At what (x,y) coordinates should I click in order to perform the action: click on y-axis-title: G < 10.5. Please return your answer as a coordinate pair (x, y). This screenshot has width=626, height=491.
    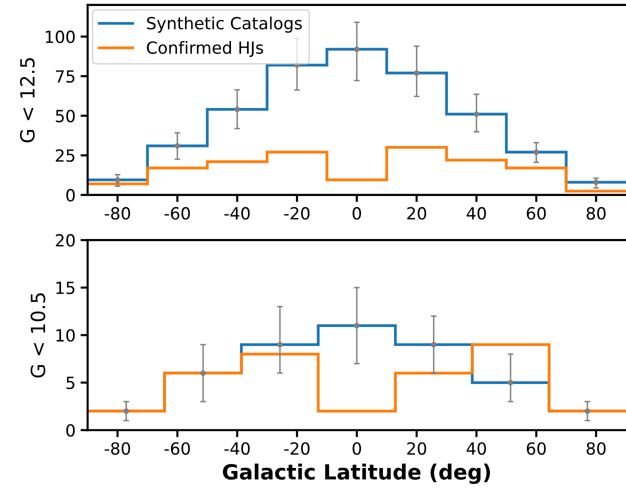
    Looking at the image, I should click on (38, 335).